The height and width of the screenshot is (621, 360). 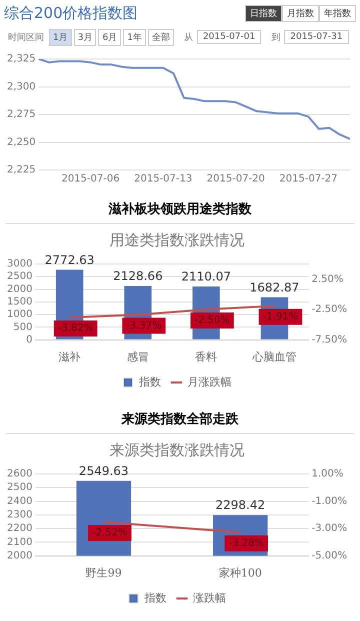 I want to click on data-label: -2.50%, so click(x=212, y=320).